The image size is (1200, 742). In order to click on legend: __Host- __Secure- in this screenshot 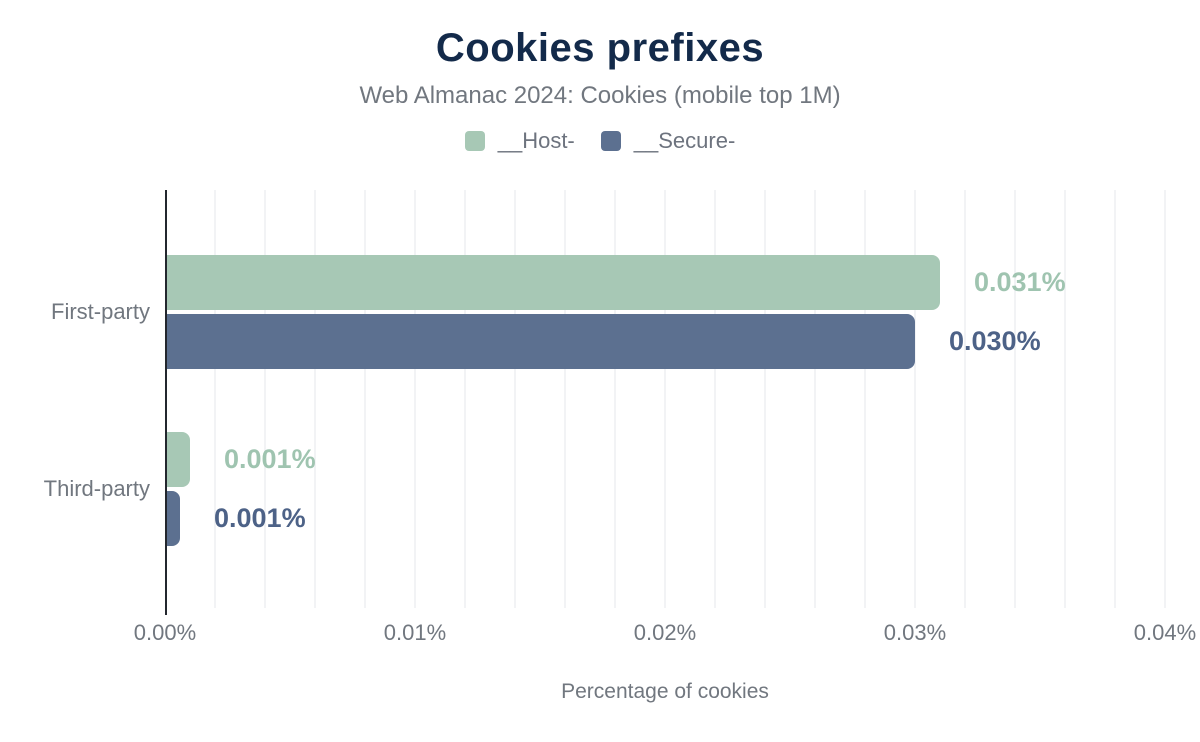, I will do `click(600, 141)`.